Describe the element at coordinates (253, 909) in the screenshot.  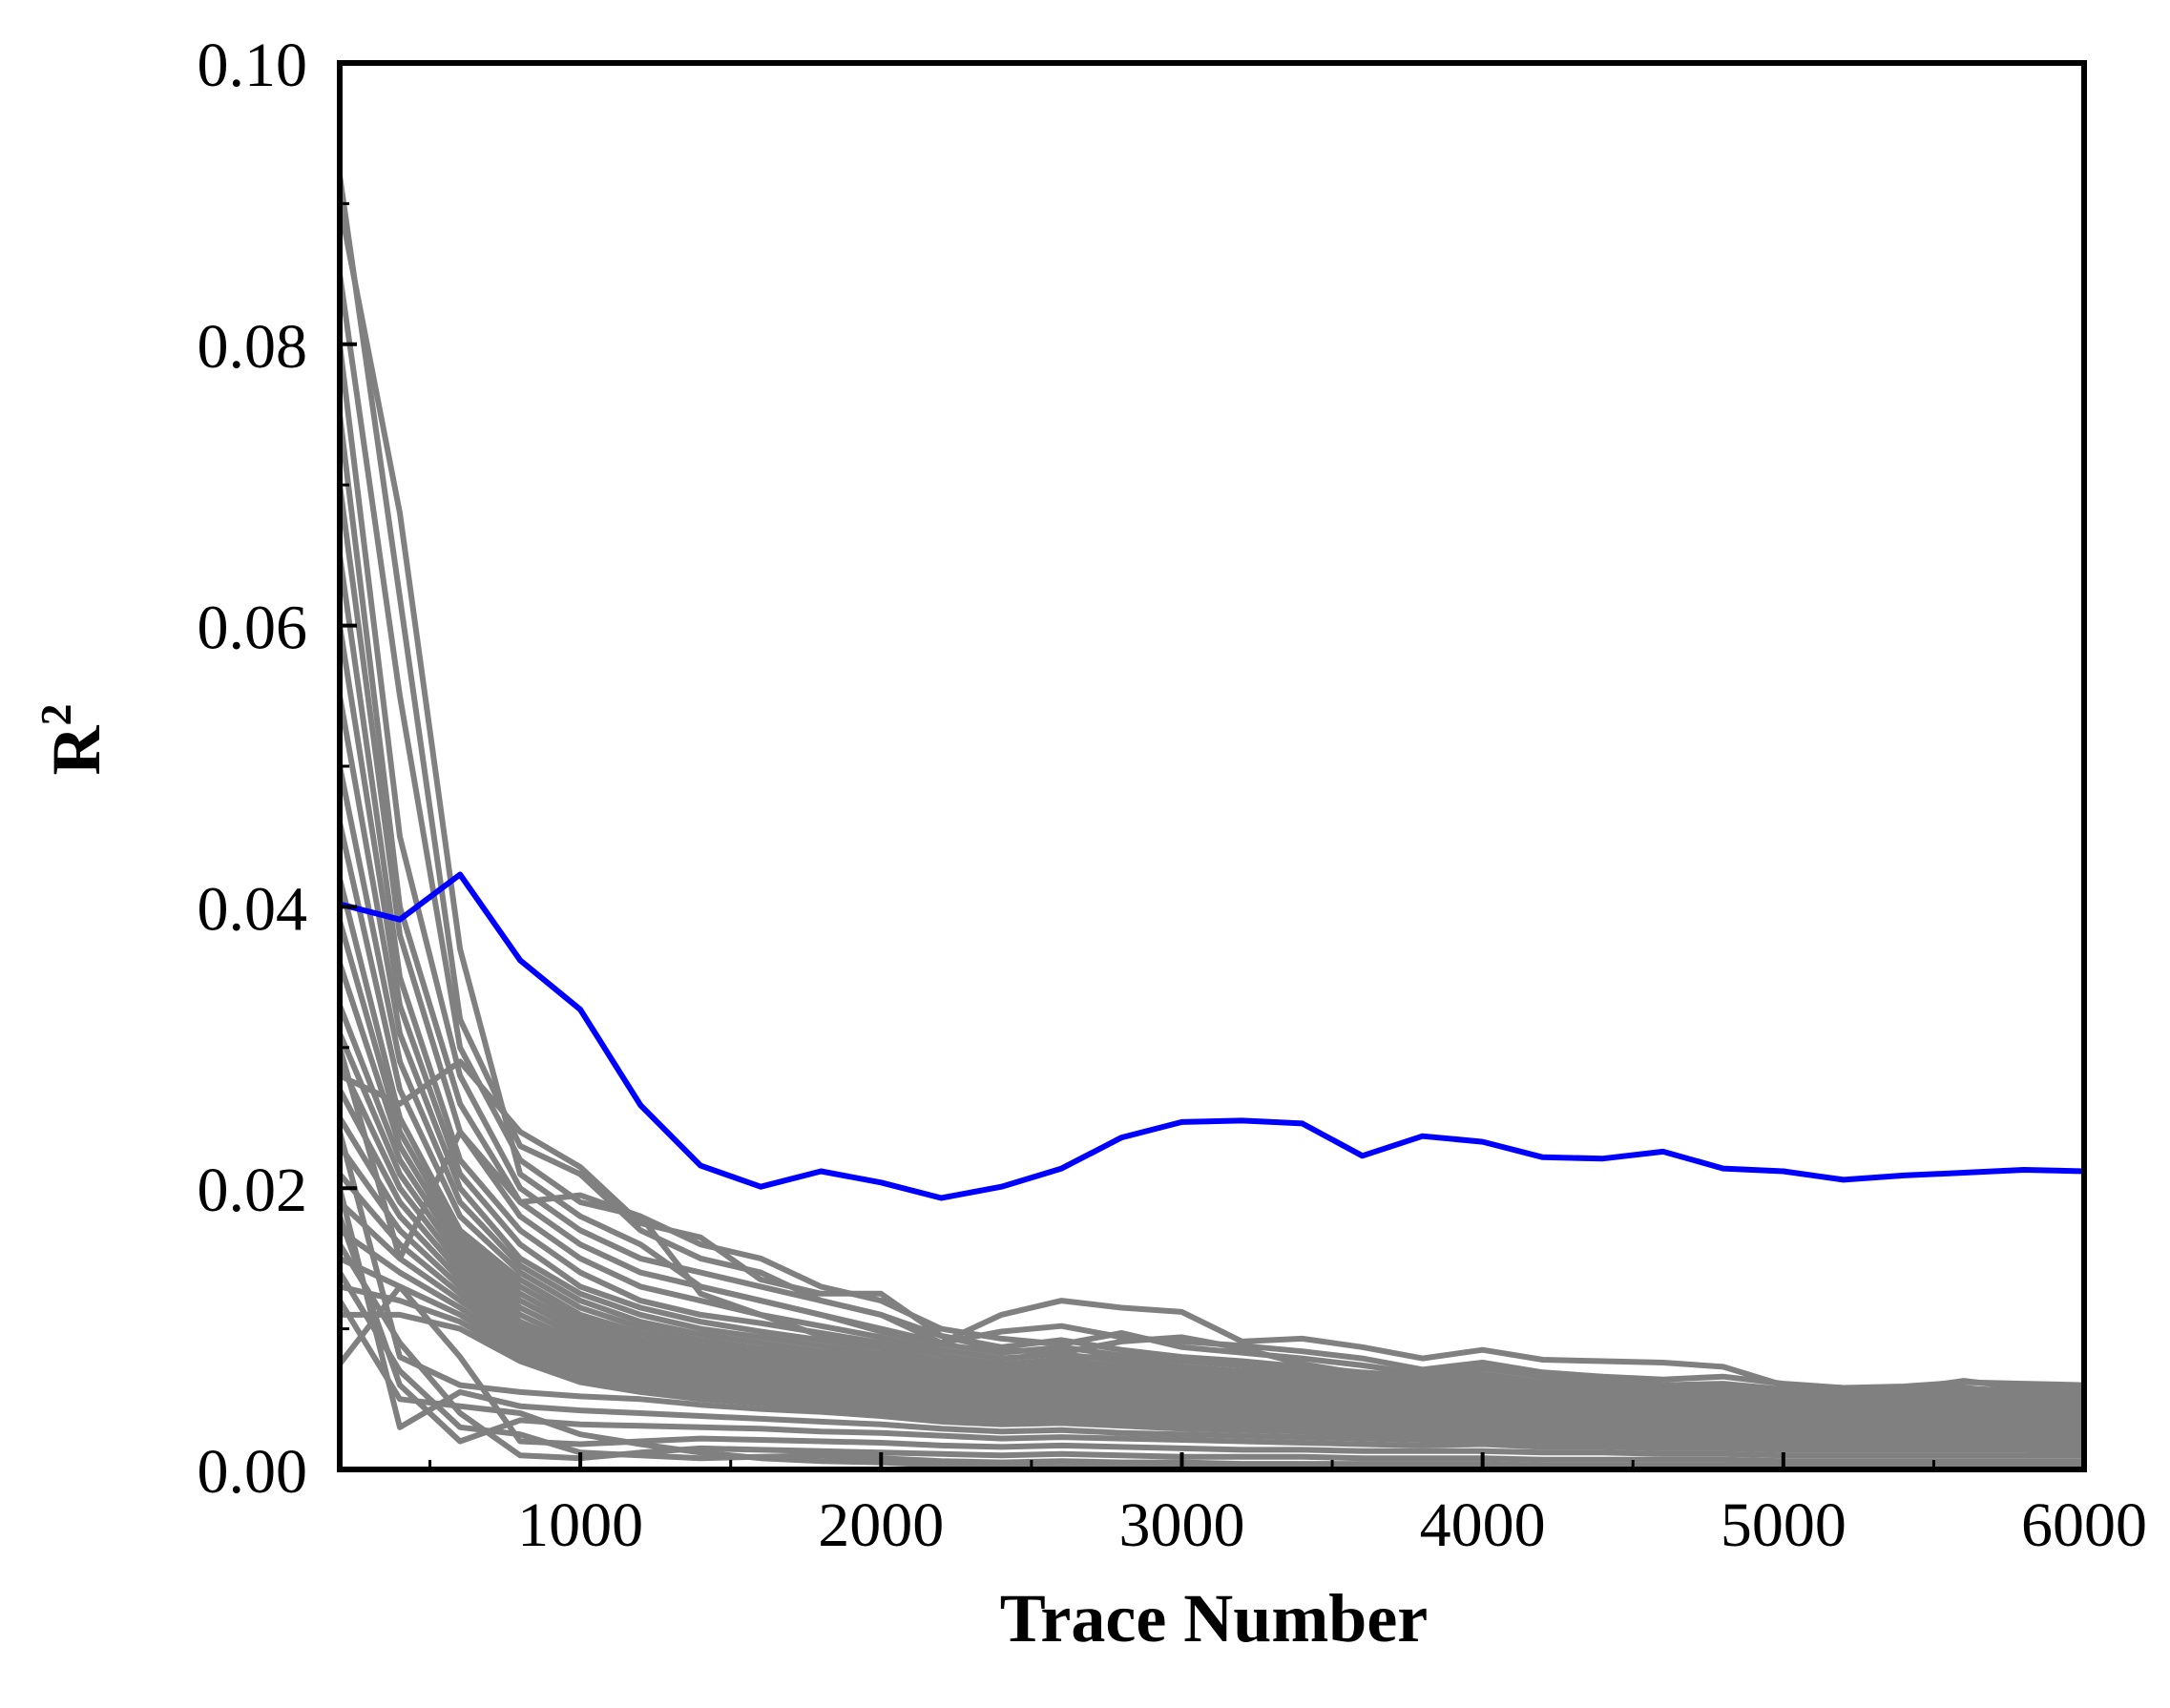
I see `y-tick-label: 0.04` at that location.